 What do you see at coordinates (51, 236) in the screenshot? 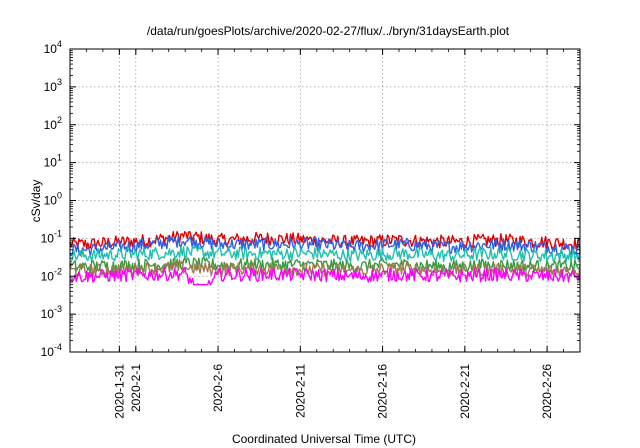
I see `y-tick-label: 10⁻¹` at bounding box center [51, 236].